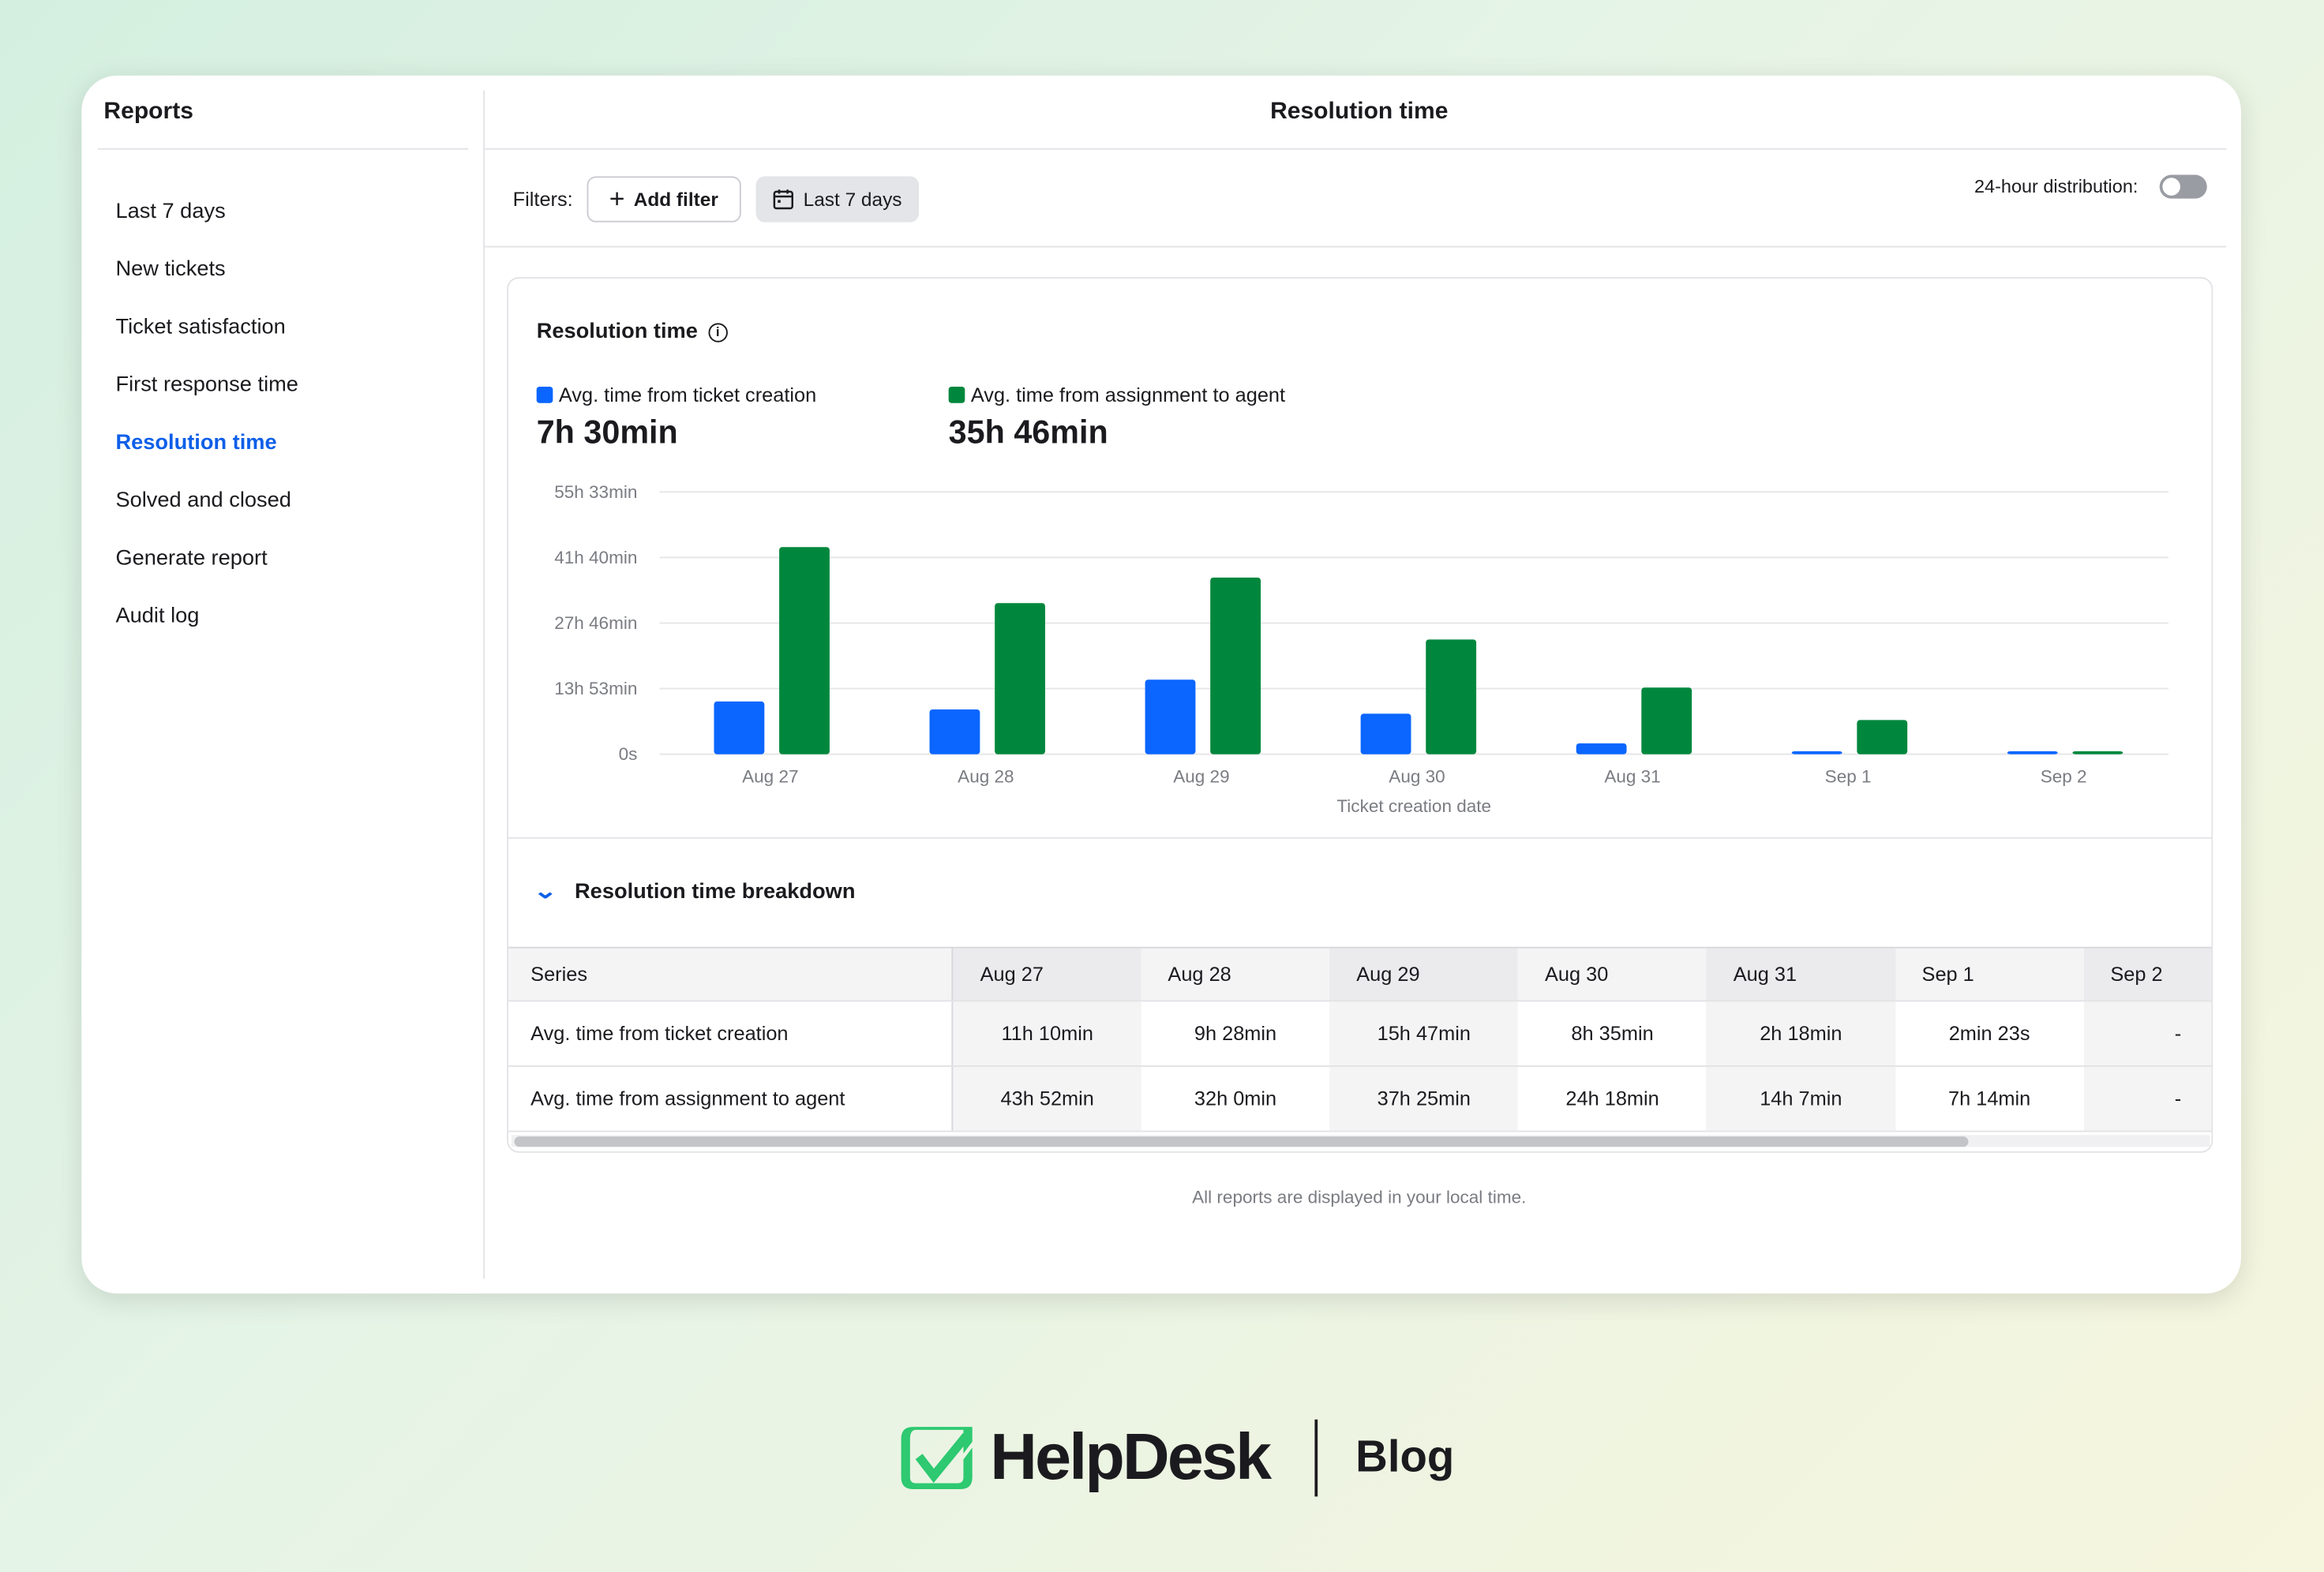 The height and width of the screenshot is (1572, 2324). What do you see at coordinates (1989, 974) in the screenshot?
I see `column-header: Sep 1` at bounding box center [1989, 974].